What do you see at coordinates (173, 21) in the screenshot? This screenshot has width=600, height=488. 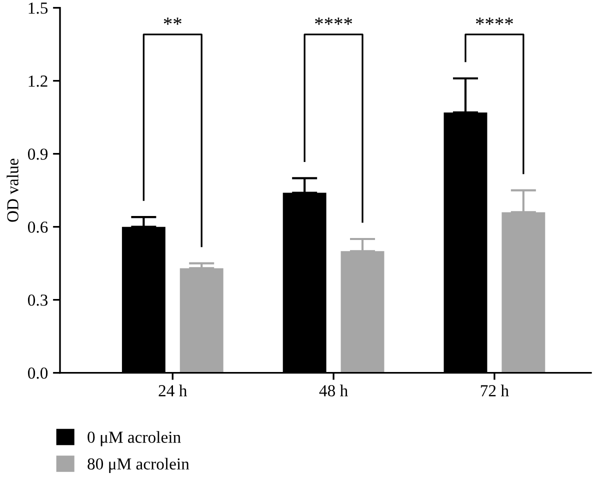 I see `annotation: **` at bounding box center [173, 21].